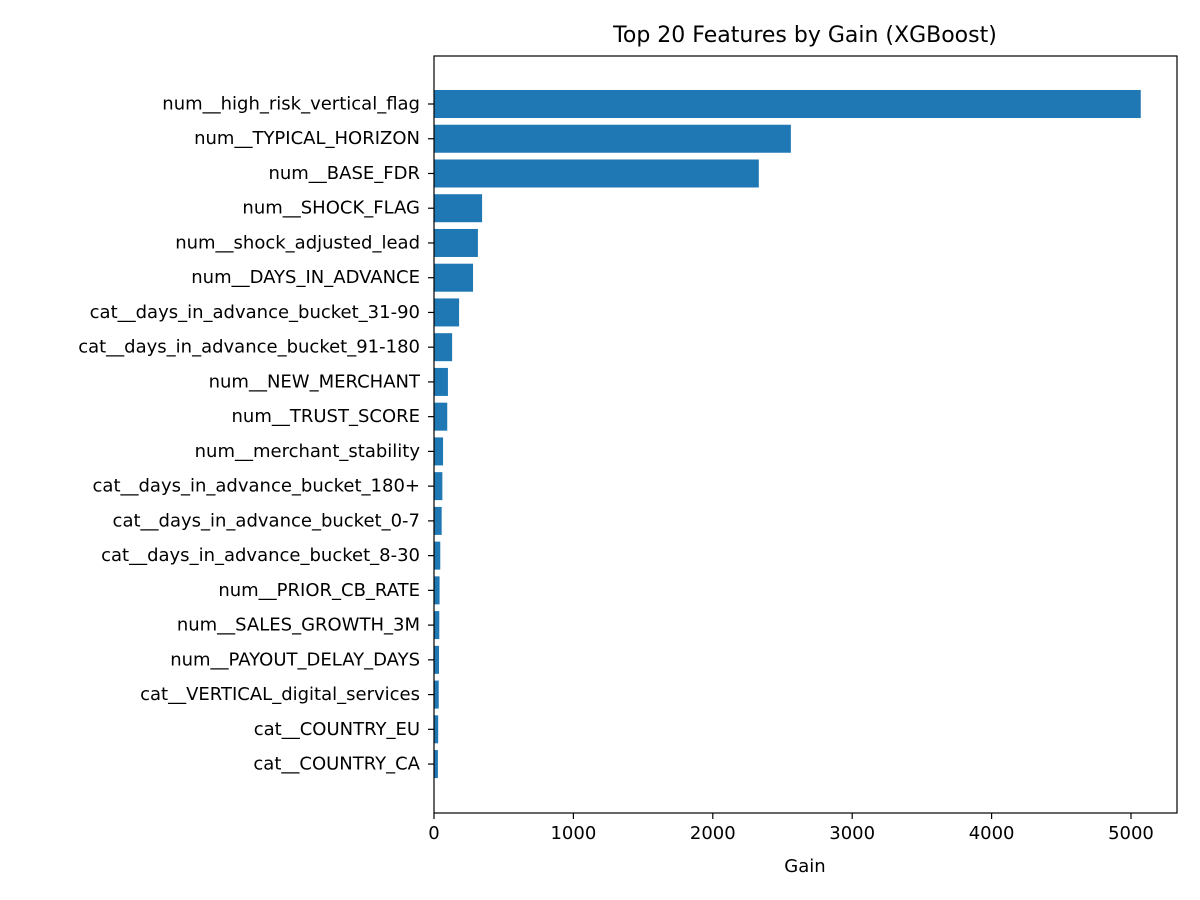 The image size is (1200, 900). Describe the element at coordinates (804, 866) in the screenshot. I see `x-axis-label: Gain` at that location.